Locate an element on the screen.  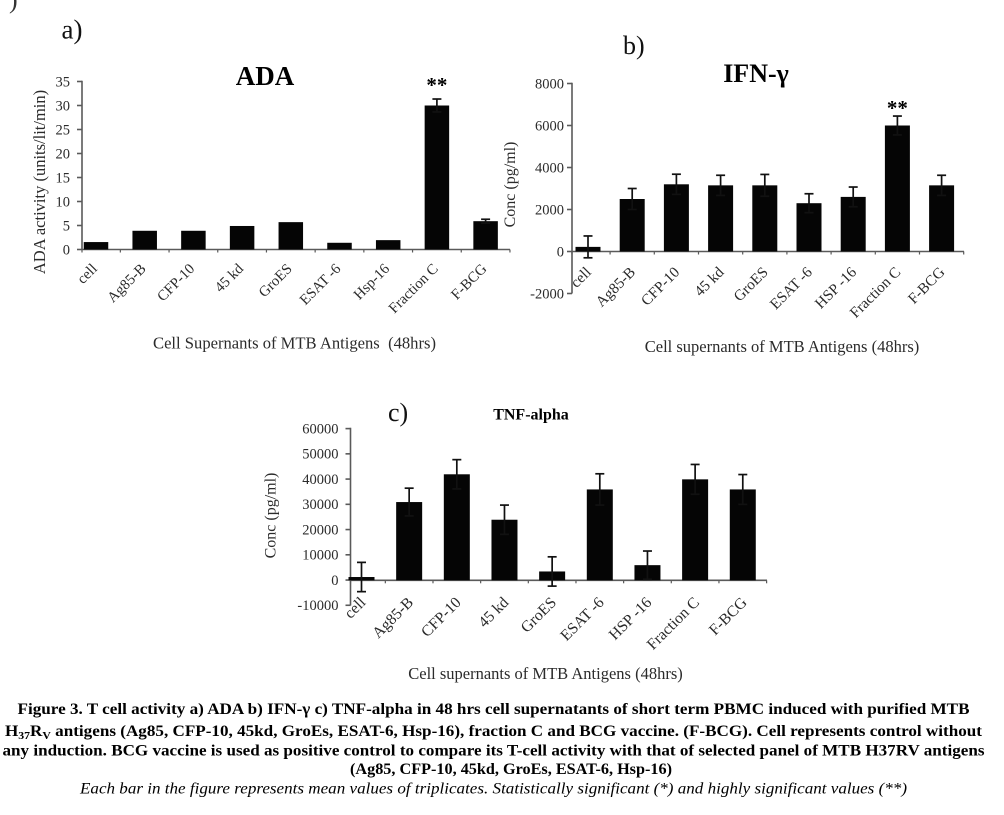
svg-text: ADA activity (units/lit/min) is located at coordinates (39, 182).